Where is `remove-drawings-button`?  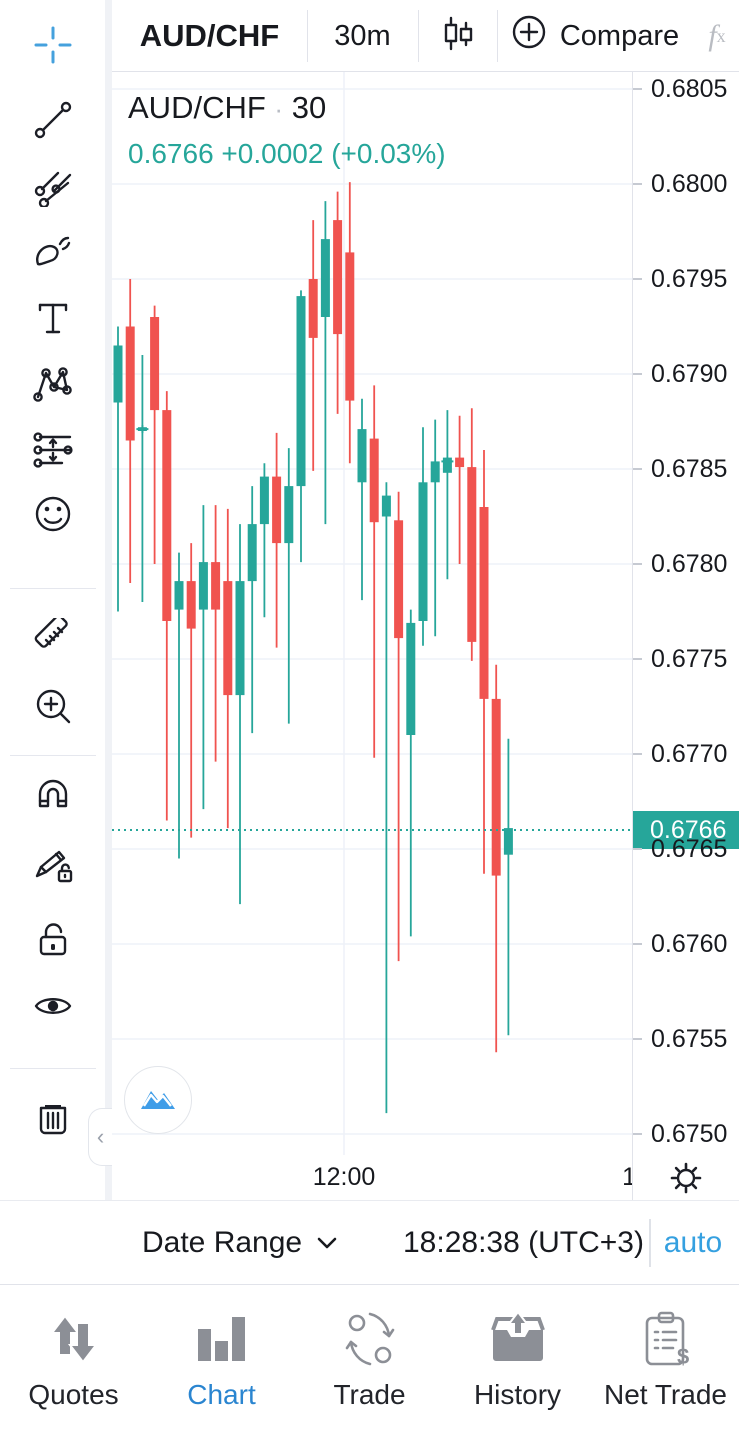 remove-drawings-button is located at coordinates (53, 1118).